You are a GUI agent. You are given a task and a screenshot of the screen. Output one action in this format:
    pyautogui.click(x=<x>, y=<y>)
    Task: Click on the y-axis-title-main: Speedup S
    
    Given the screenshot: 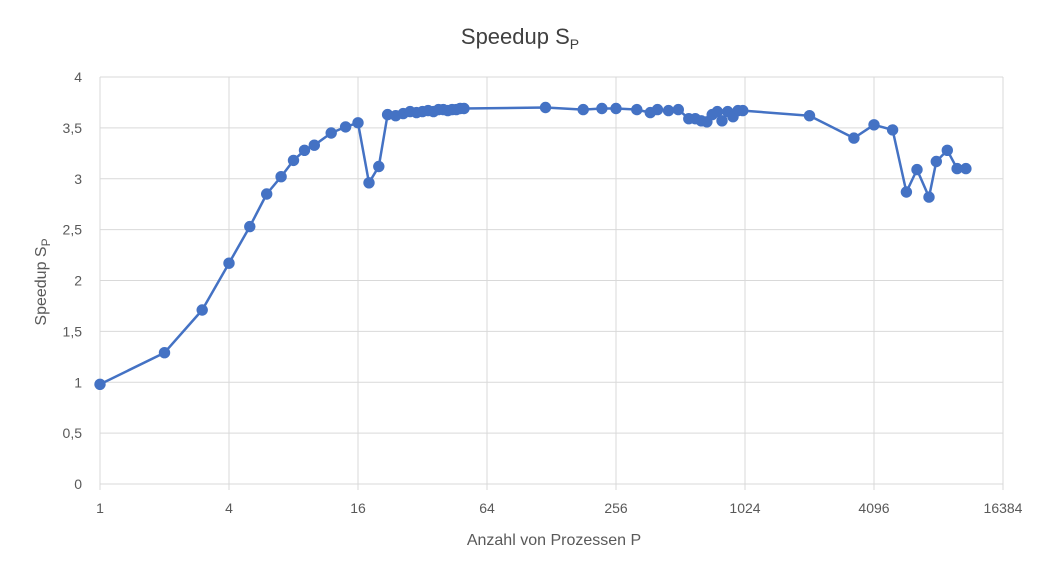 What is the action you would take?
    pyautogui.click(x=41, y=285)
    